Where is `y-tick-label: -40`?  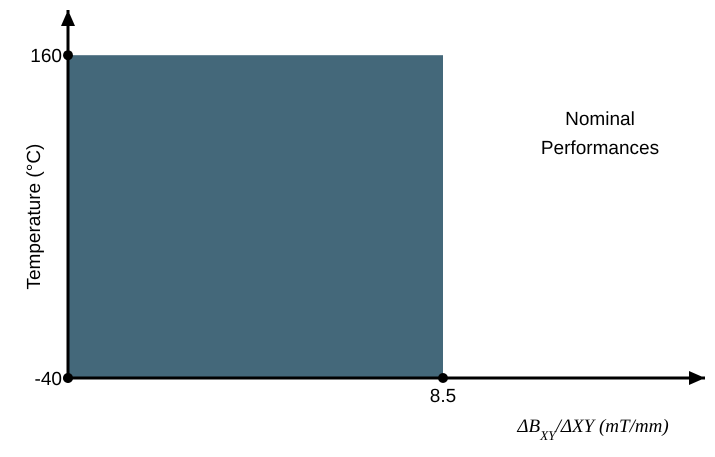 y-tick-label: -40 is located at coordinates (48, 379).